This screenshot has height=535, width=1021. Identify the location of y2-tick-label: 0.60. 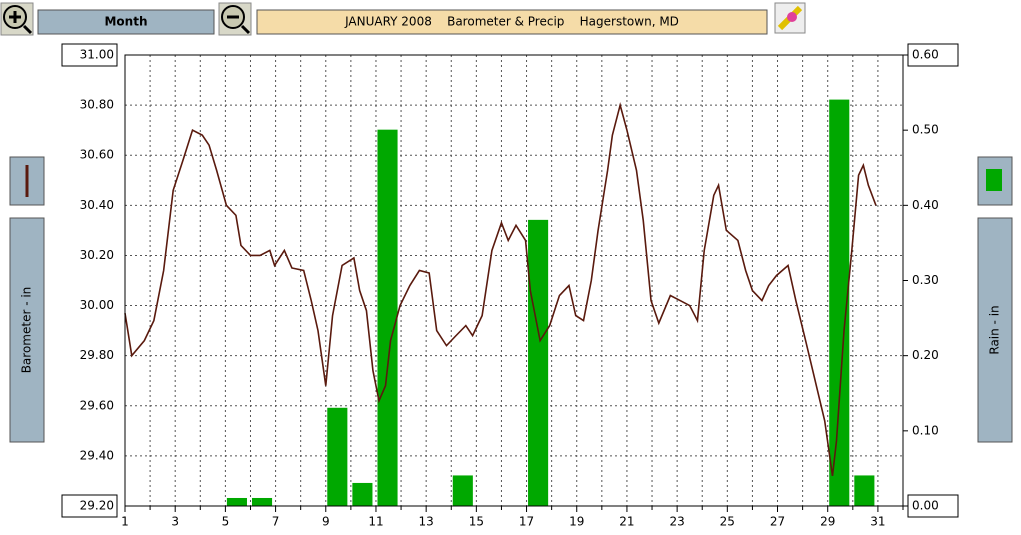
(925, 55).